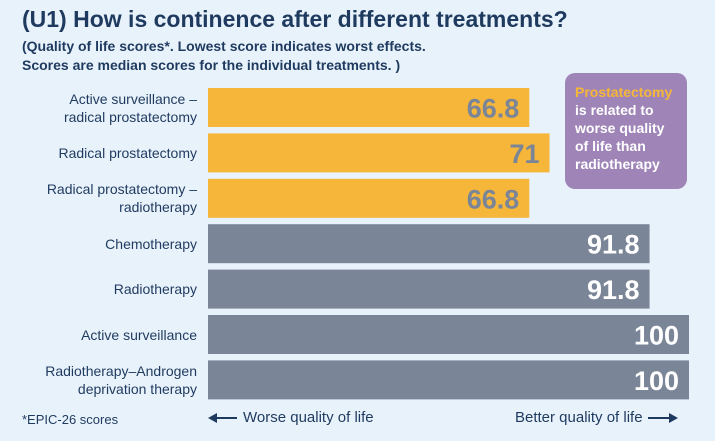  I want to click on callout-highlight: Prostatectomy, so click(624, 92).